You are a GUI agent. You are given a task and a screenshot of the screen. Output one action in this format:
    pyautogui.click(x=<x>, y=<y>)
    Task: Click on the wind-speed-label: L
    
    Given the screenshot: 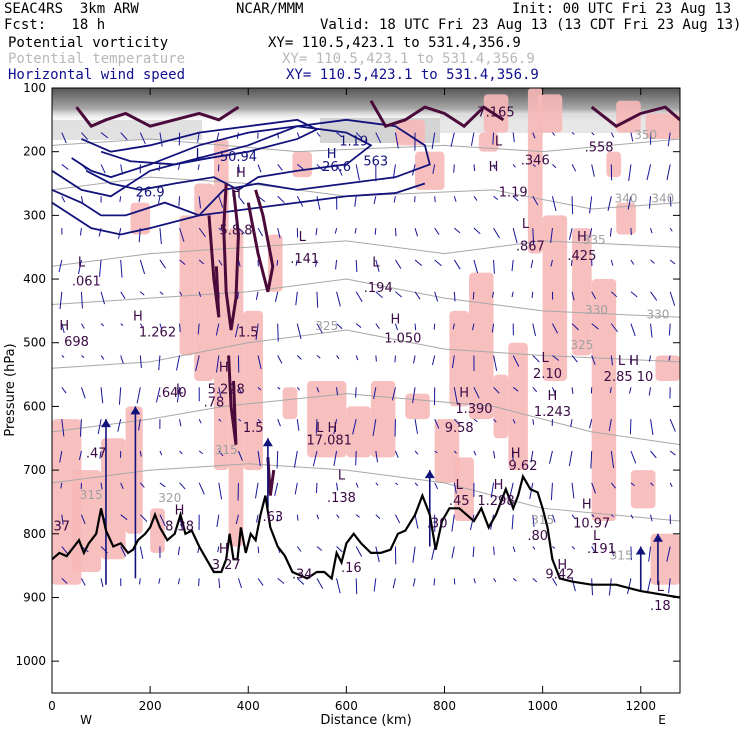 What is the action you would take?
    pyautogui.click(x=200, y=154)
    